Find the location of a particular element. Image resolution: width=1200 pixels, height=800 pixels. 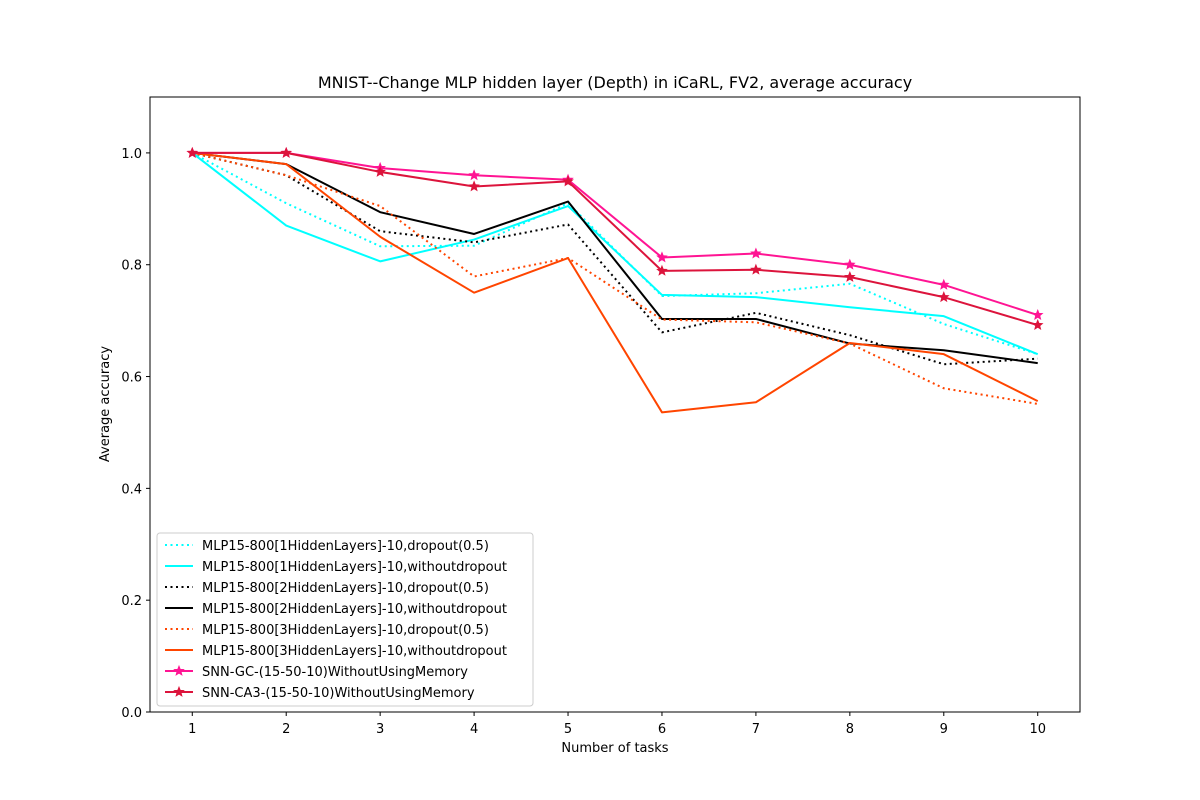

x-tick-label: 2 is located at coordinates (286, 729).